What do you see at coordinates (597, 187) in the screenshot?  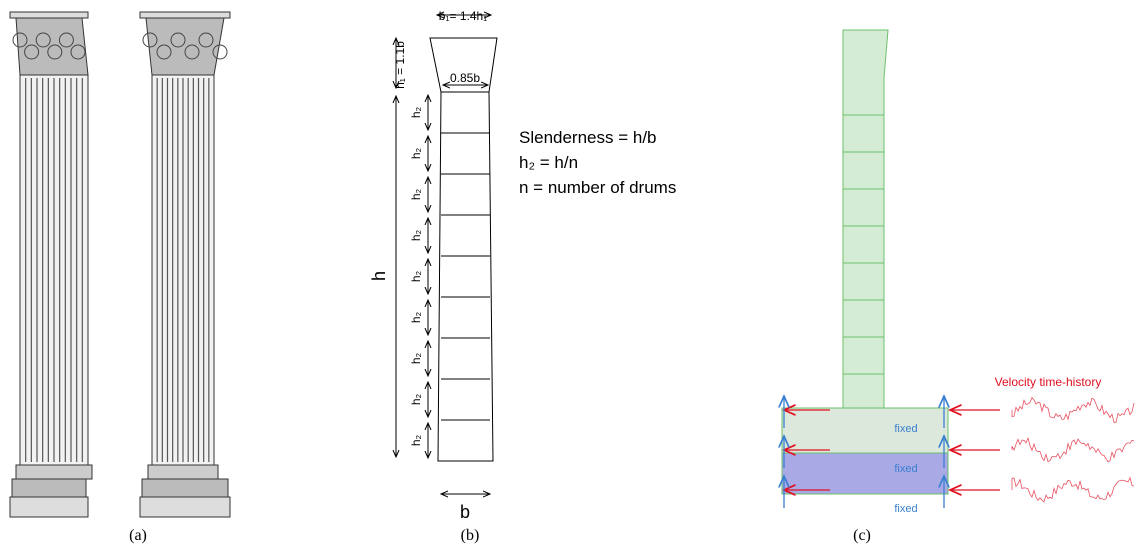 I see `note: n = number of drums` at bounding box center [597, 187].